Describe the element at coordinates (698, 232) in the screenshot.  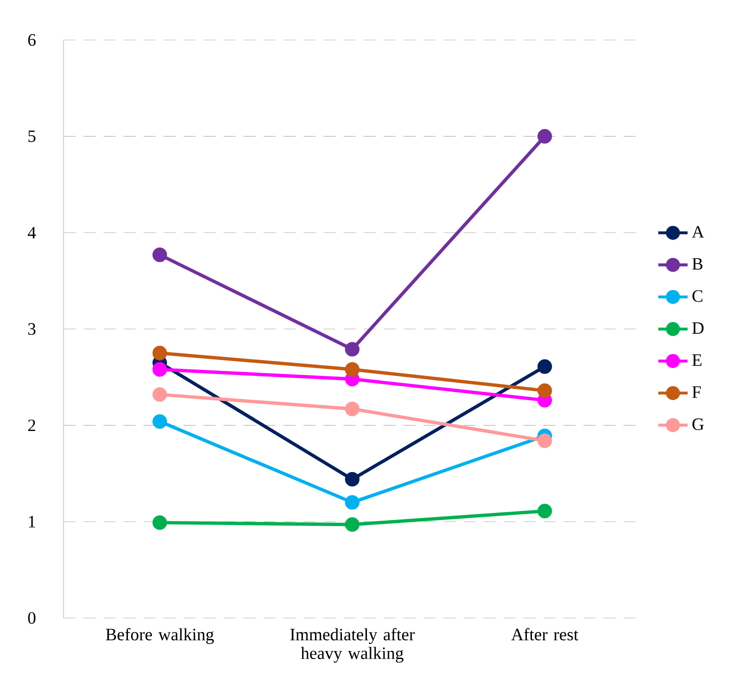
I see `legend-label: A` at that location.